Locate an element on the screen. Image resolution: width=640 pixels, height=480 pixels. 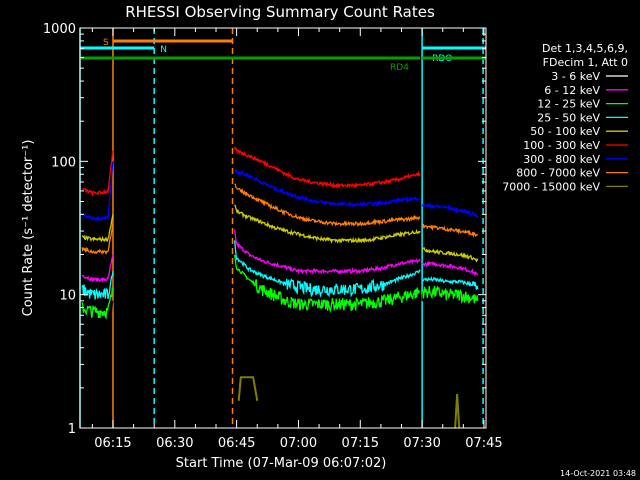
x-axis-label: Start Time (07-Mar-09 06:07:02) is located at coordinates (281, 463).